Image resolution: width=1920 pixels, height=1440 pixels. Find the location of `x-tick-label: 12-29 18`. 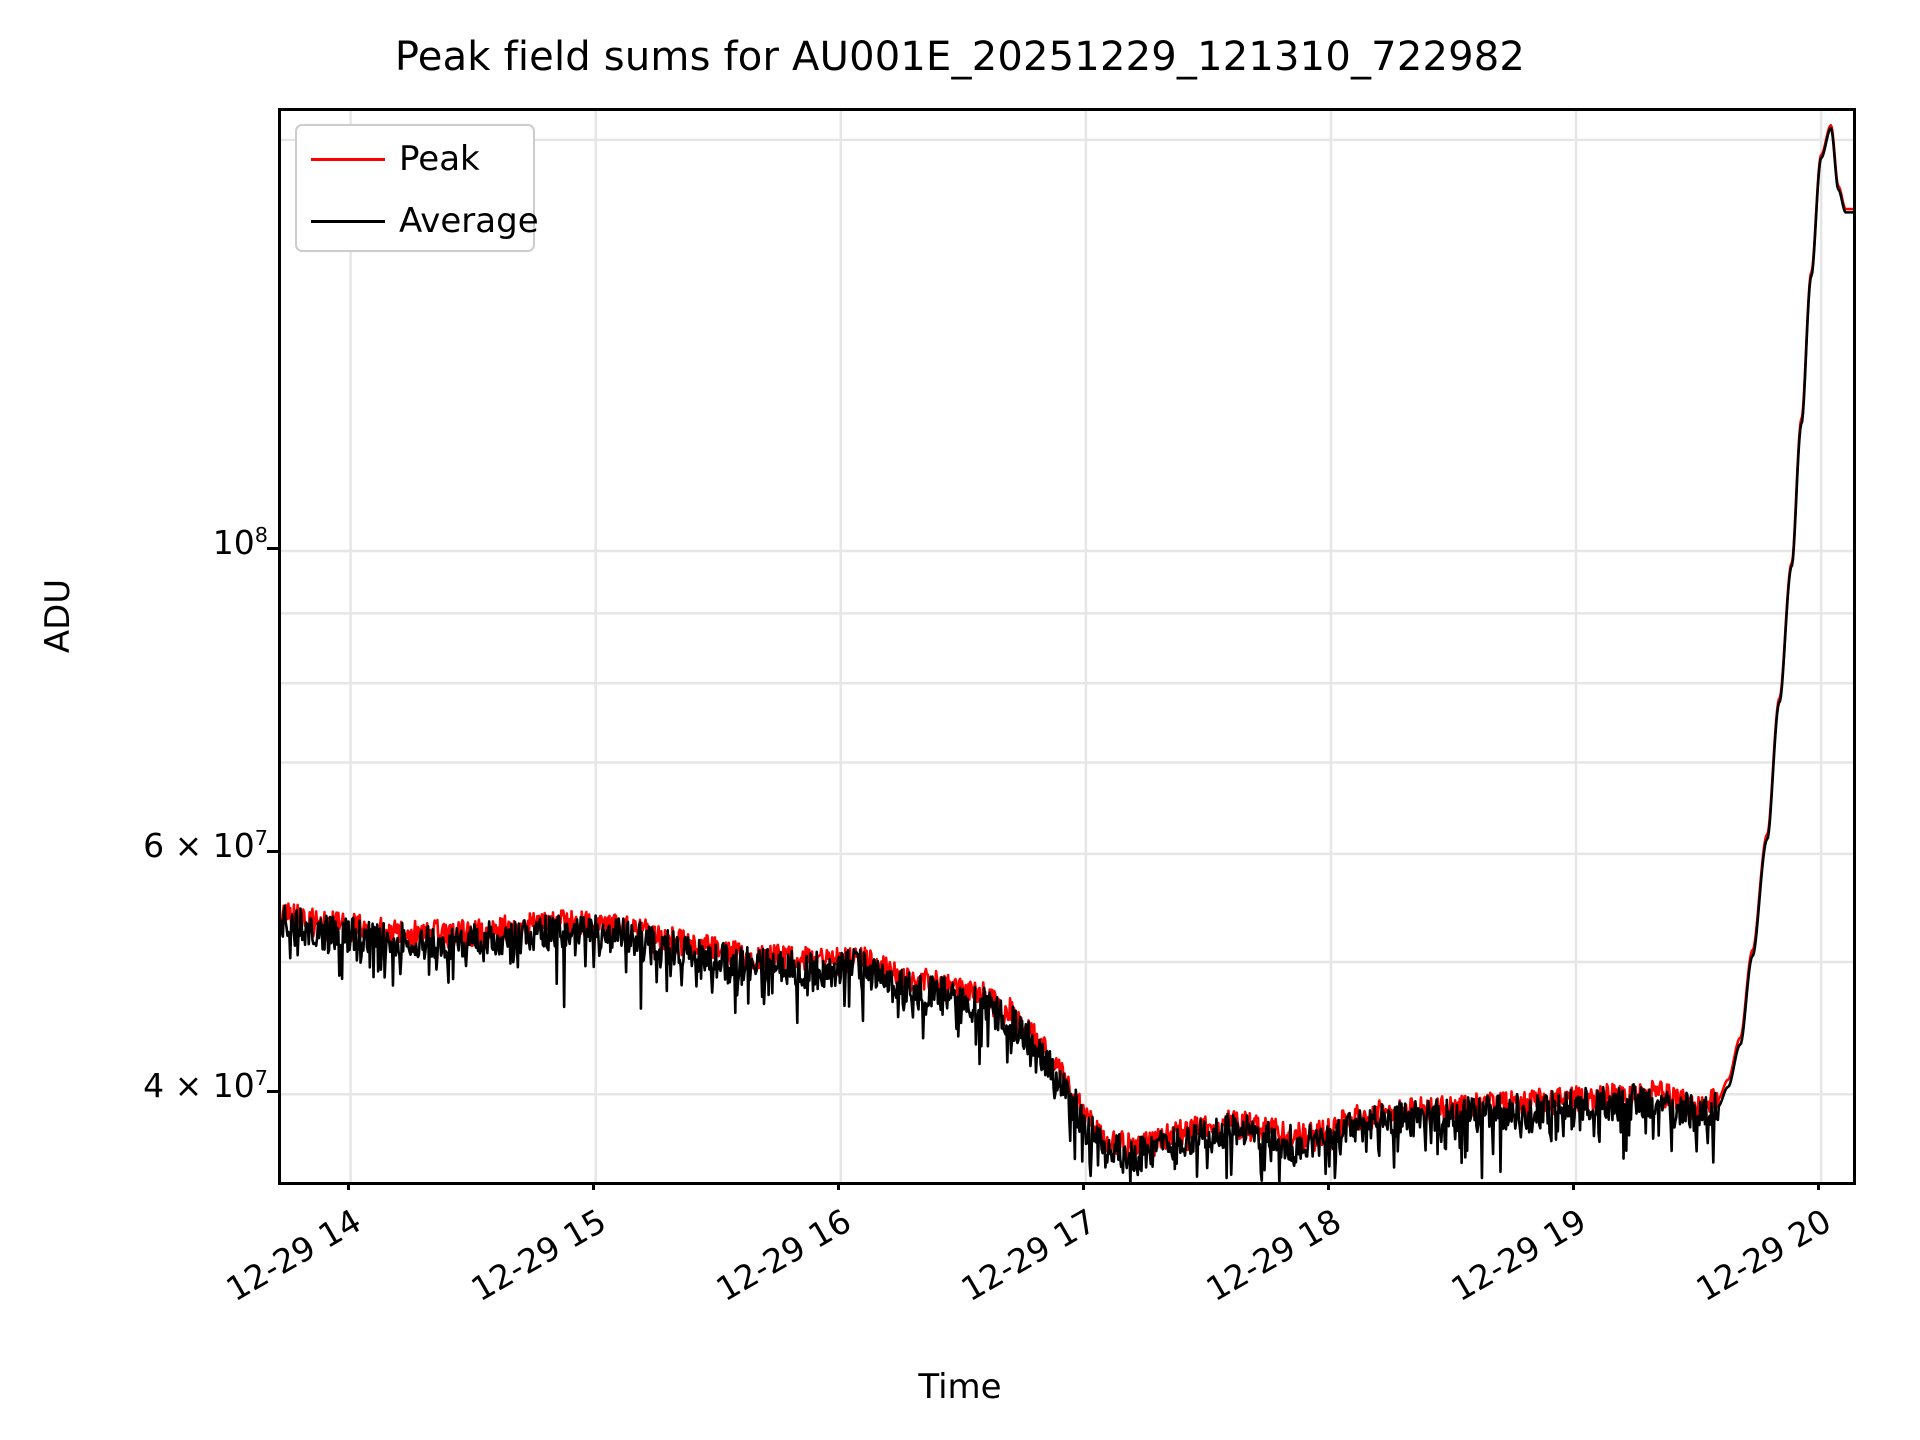

x-tick-label: 12-29 18 is located at coordinates (1273, 1255).